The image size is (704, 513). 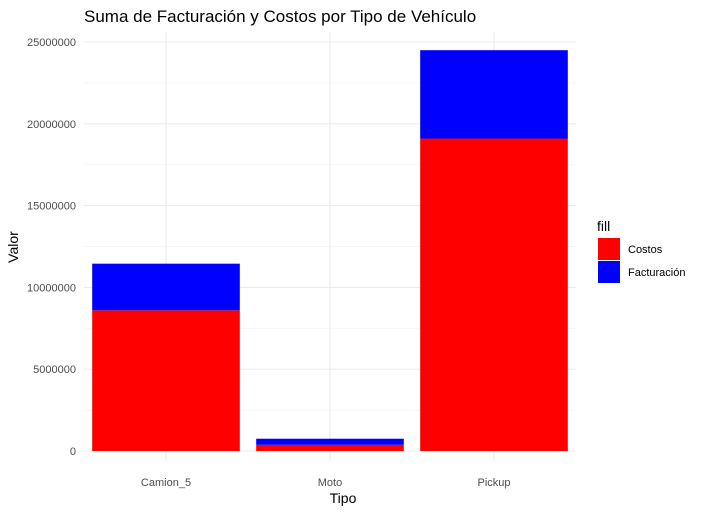 What do you see at coordinates (645, 250) in the screenshot?
I see `legend-label: Costos` at bounding box center [645, 250].